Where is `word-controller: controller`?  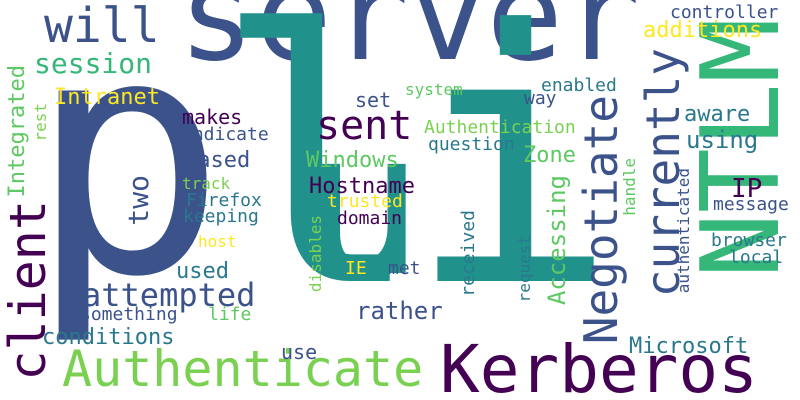 word-controller: controller is located at coordinates (724, 12).